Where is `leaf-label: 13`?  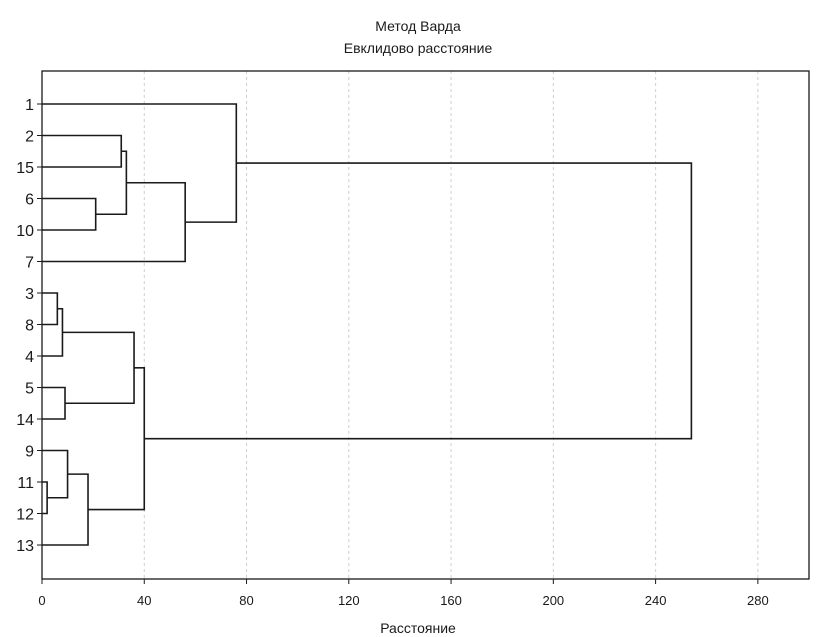 leaf-label: 13 is located at coordinates (25, 546).